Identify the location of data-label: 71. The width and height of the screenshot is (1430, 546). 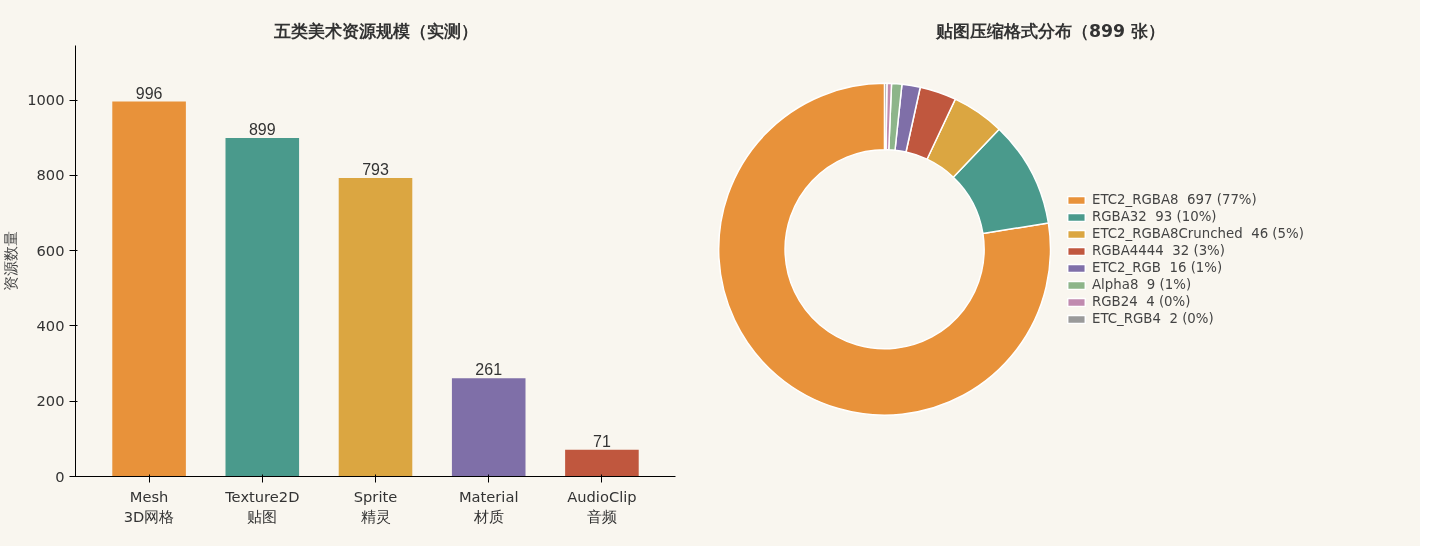
(602, 441).